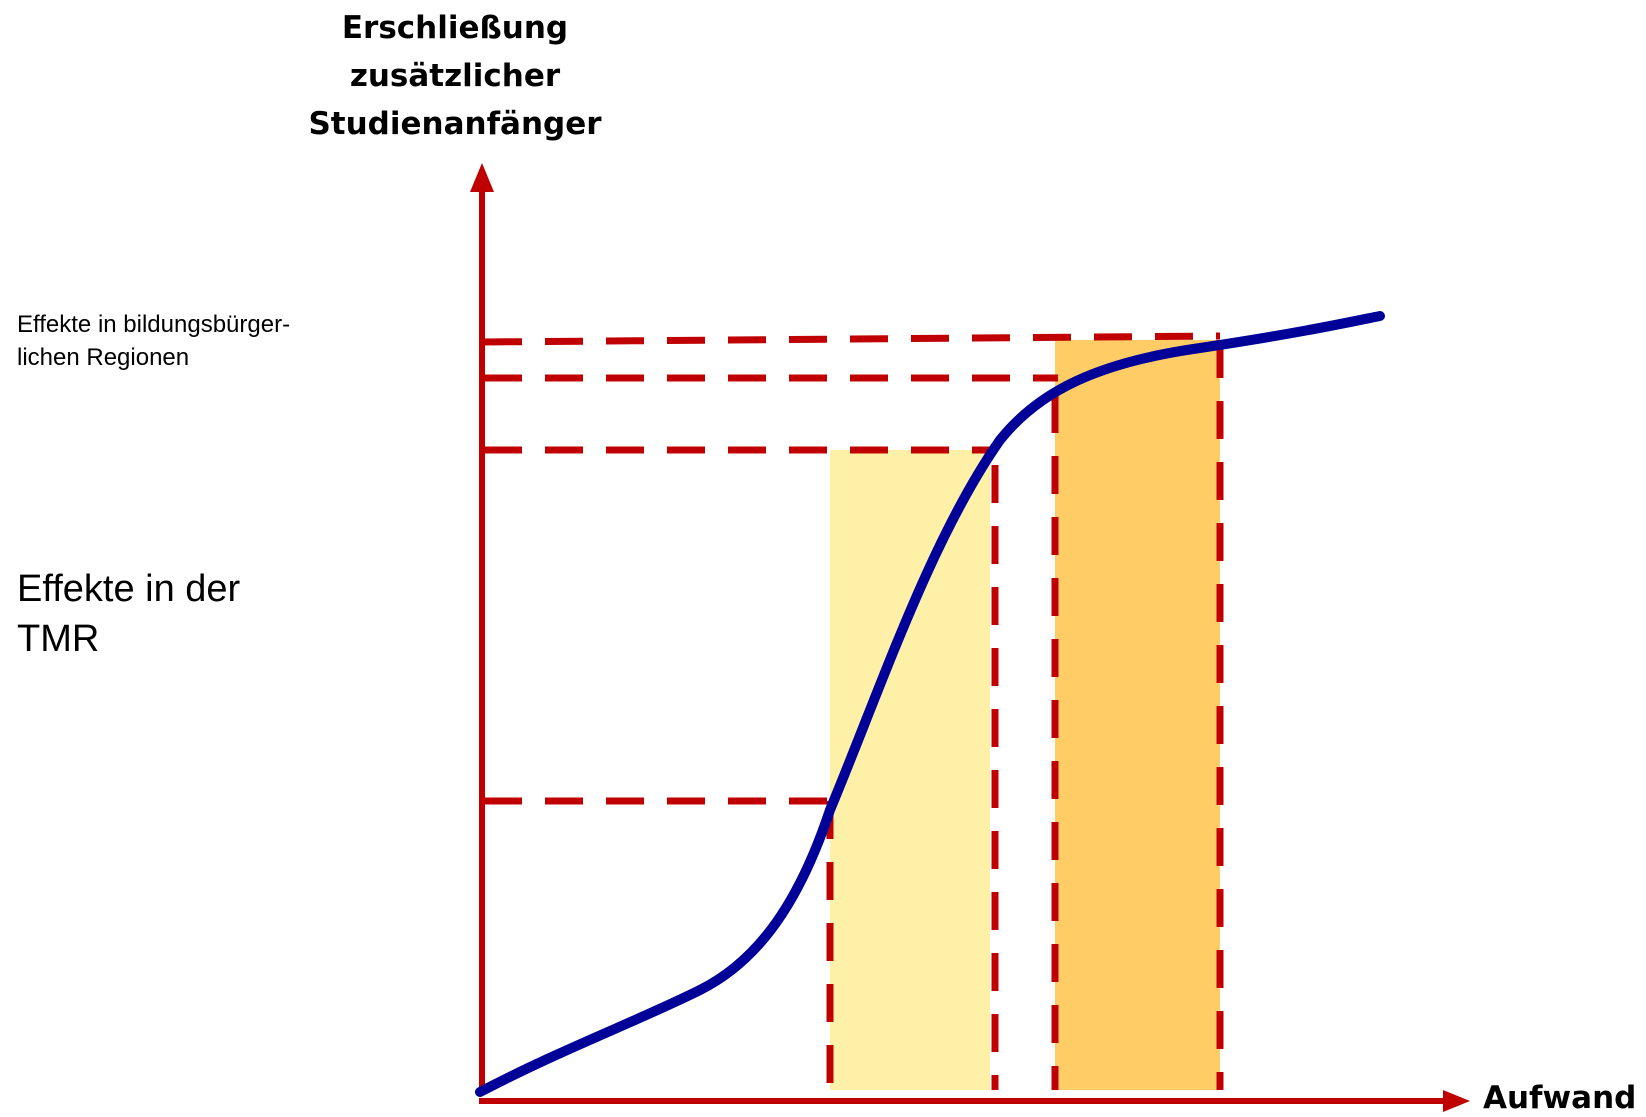  I want to click on y-axis-title-line-3: Studienanfänger, so click(455, 124).